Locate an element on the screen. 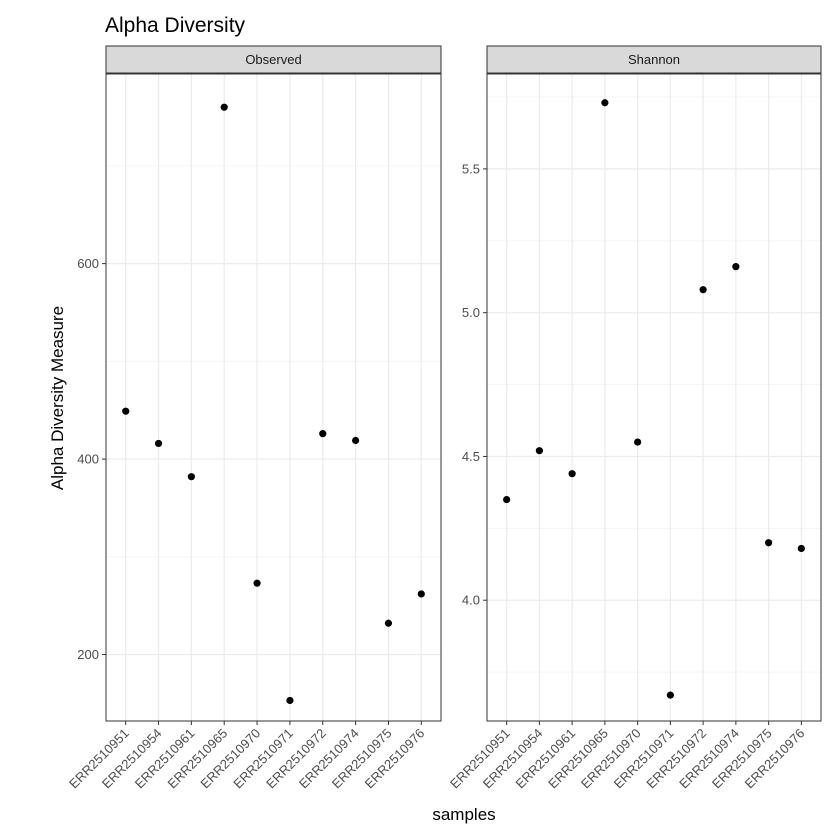  facet-strip-label: Shannon is located at coordinates (654, 59).